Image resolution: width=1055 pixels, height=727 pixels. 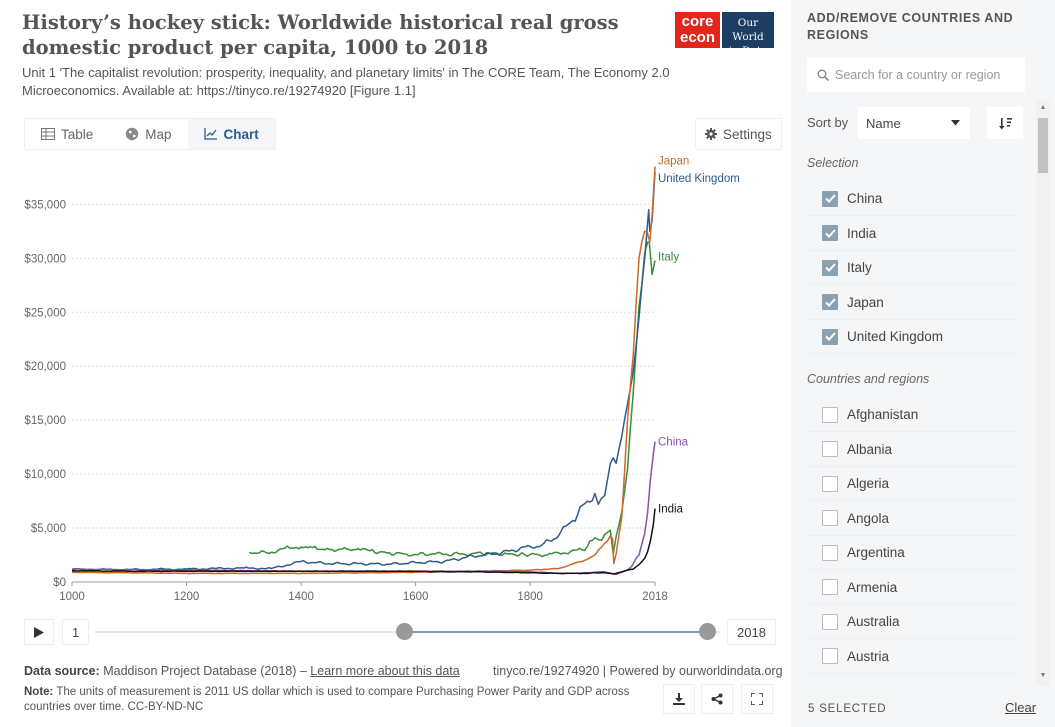 I want to click on region-item-afghanistan: Afghanistan, so click(x=912, y=415).